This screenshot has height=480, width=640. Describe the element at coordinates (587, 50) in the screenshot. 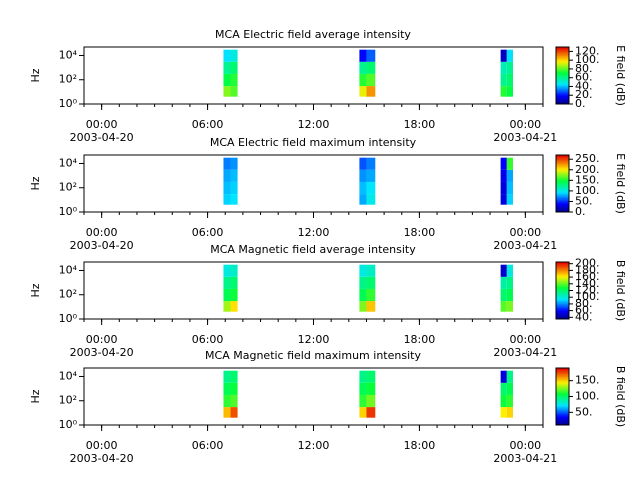

I see `colorbar-tick-label: 120.` at that location.